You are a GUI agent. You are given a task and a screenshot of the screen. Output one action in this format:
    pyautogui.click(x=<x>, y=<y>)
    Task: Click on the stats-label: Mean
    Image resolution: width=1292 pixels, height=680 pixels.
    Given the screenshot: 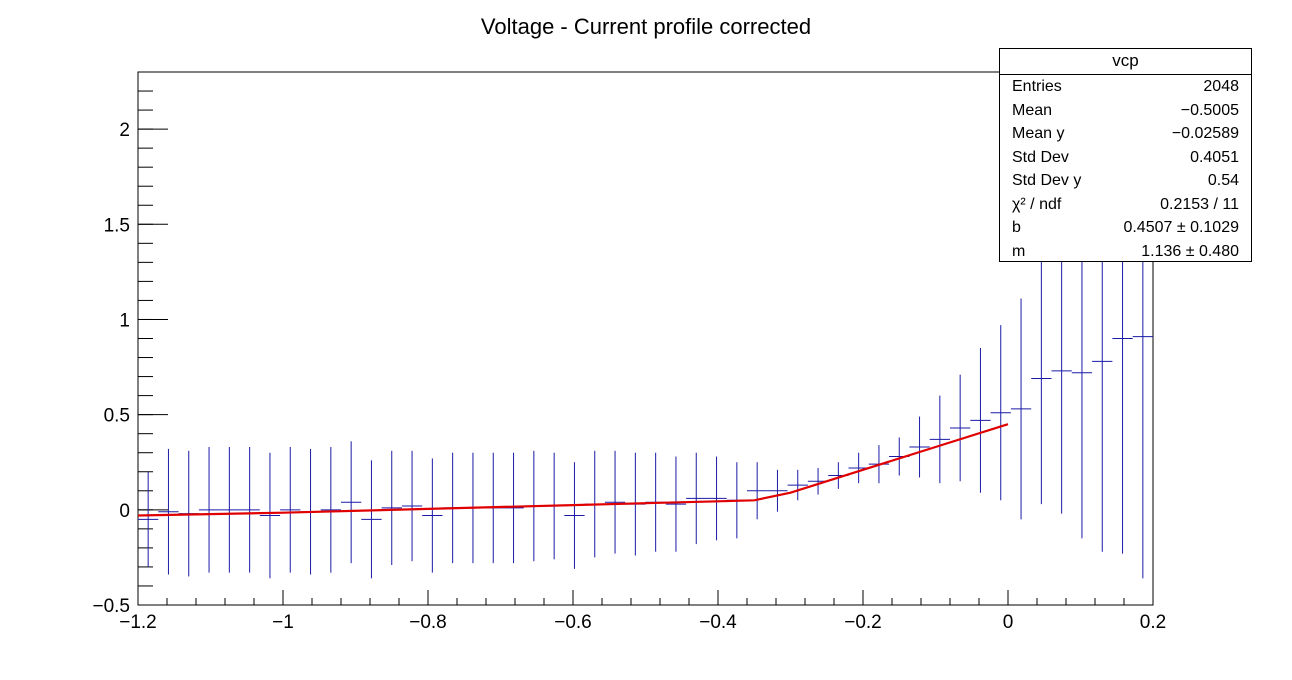 What is the action you would take?
    pyautogui.click(x=1032, y=110)
    